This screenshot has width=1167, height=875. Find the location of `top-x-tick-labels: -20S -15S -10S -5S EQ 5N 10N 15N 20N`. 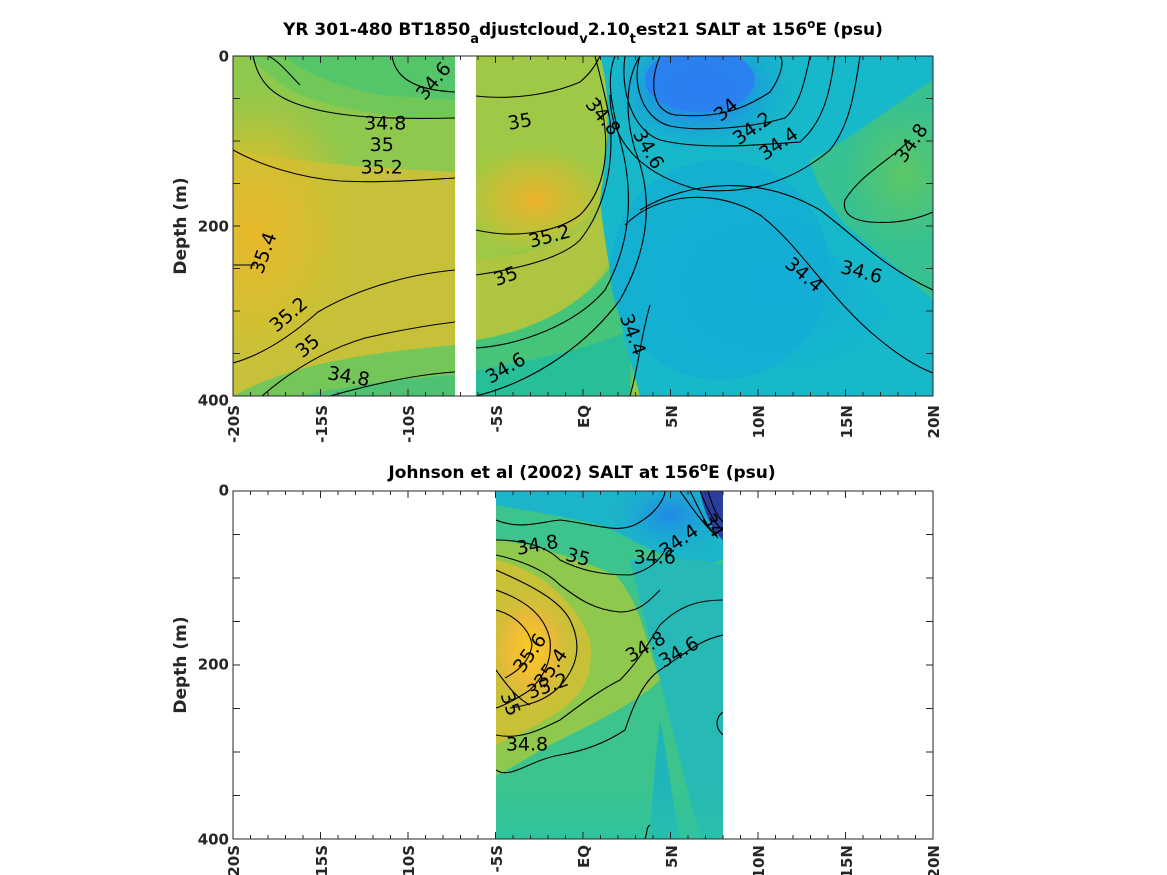

top-x-tick-labels: -20S -15S -10S -5S EQ 5N 10N 15N 20N is located at coordinates (584, 424).